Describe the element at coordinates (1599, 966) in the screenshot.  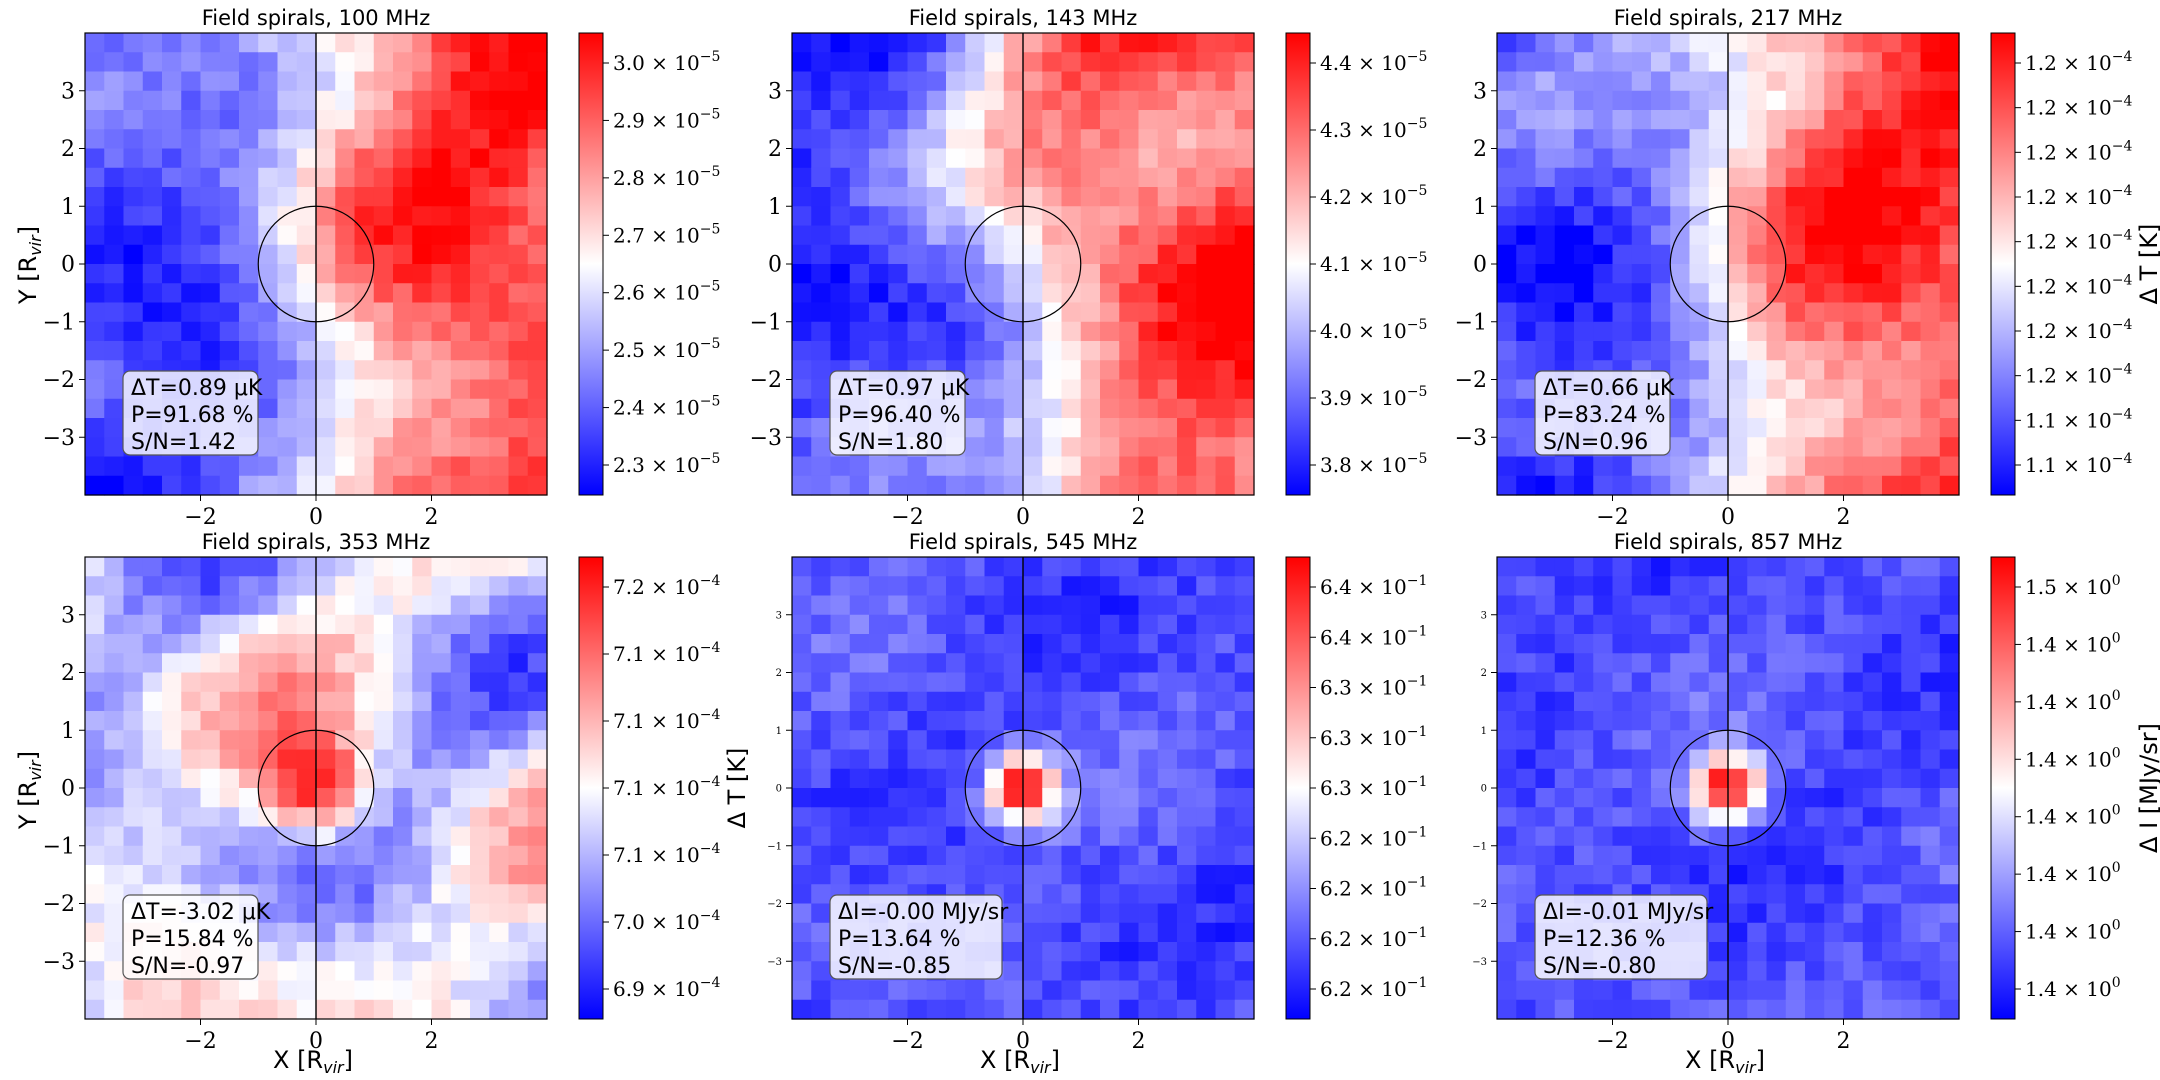
I see `stats-line: S/N=-0.80` at that location.